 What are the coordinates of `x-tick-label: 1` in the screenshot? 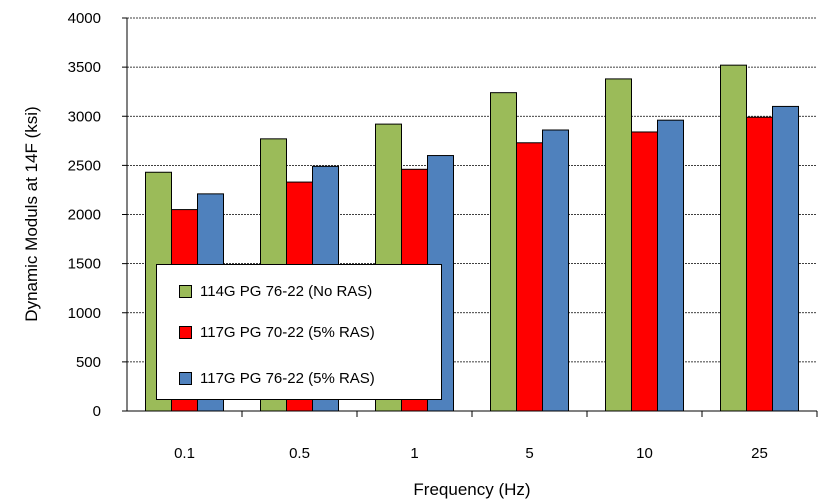 It's located at (414, 453).